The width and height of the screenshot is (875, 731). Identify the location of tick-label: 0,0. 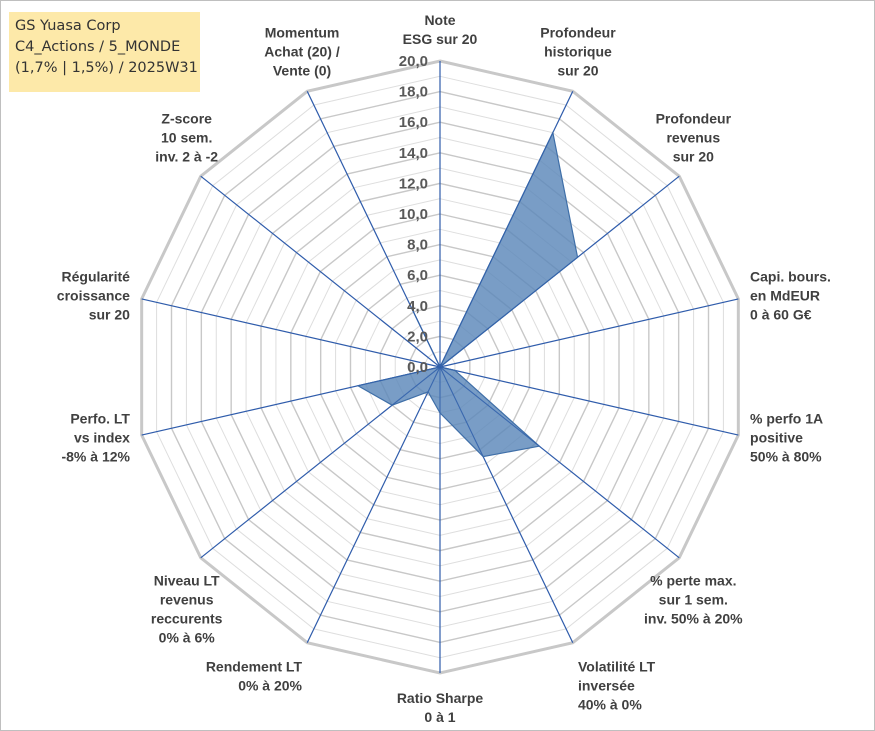
(417, 367).